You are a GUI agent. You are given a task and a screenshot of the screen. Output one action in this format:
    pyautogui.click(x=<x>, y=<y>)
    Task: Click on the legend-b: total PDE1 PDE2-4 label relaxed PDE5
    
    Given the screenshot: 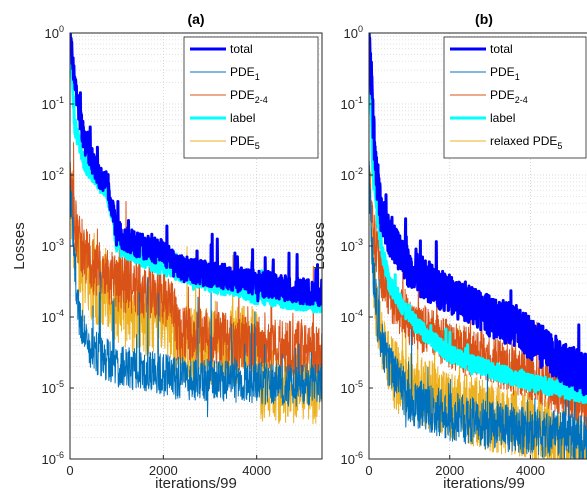 What is the action you would take?
    pyautogui.click(x=515, y=97)
    